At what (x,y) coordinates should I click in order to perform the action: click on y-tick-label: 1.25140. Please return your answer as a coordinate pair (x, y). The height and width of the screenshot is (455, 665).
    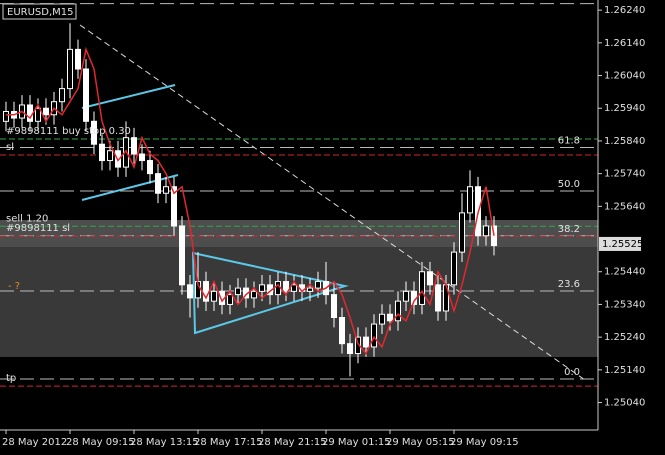
    Looking at the image, I should click on (624, 370).